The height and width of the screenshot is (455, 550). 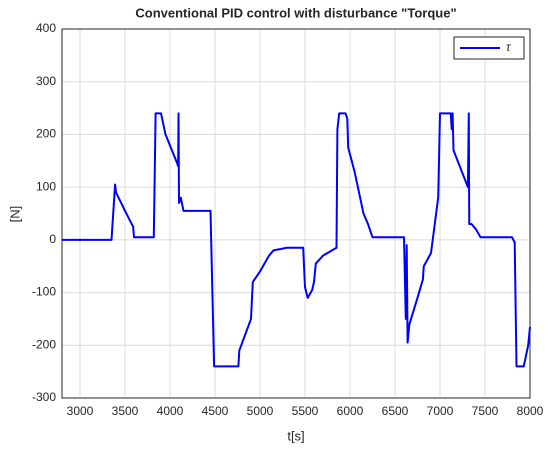 I want to click on x-tick-label: 5000, so click(x=260, y=411).